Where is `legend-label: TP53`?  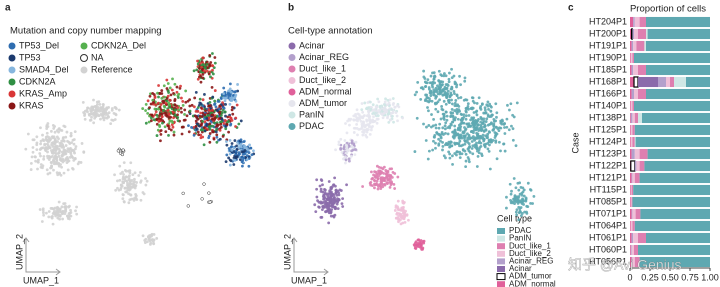 legend-label: TP53 is located at coordinates (30, 57).